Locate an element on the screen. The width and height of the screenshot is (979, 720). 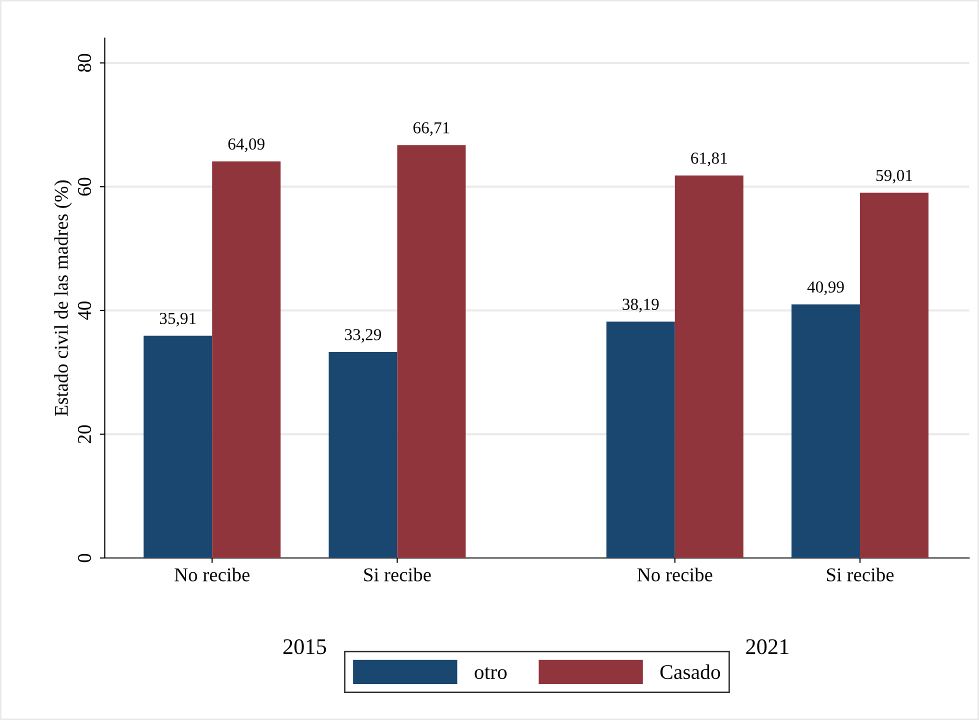
data-label: 38,19 is located at coordinates (640, 305).